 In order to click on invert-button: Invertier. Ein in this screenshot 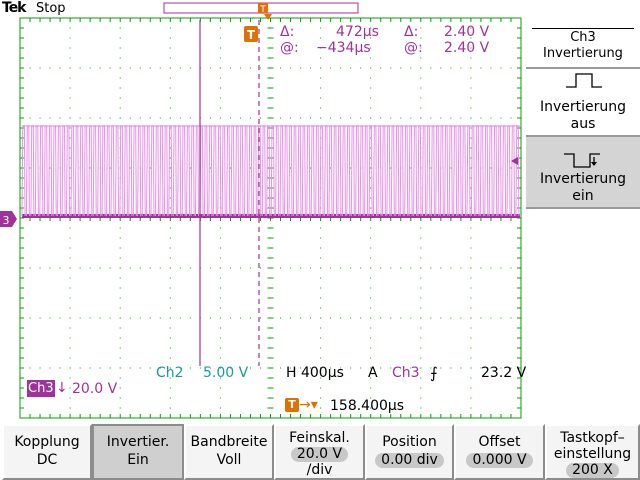, I will do `click(138, 452)`.